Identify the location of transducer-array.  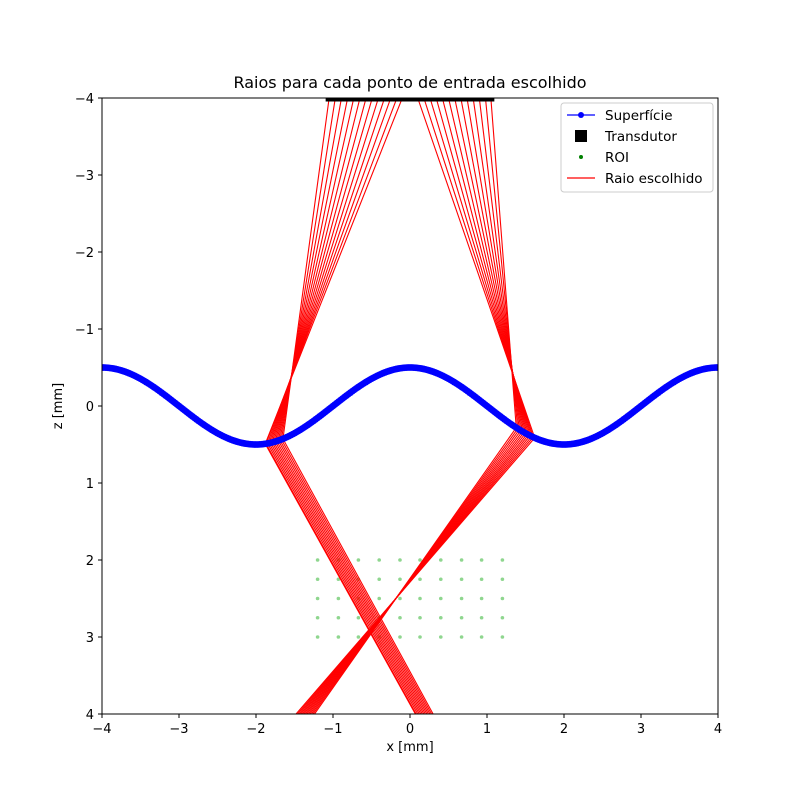
(410, 100).